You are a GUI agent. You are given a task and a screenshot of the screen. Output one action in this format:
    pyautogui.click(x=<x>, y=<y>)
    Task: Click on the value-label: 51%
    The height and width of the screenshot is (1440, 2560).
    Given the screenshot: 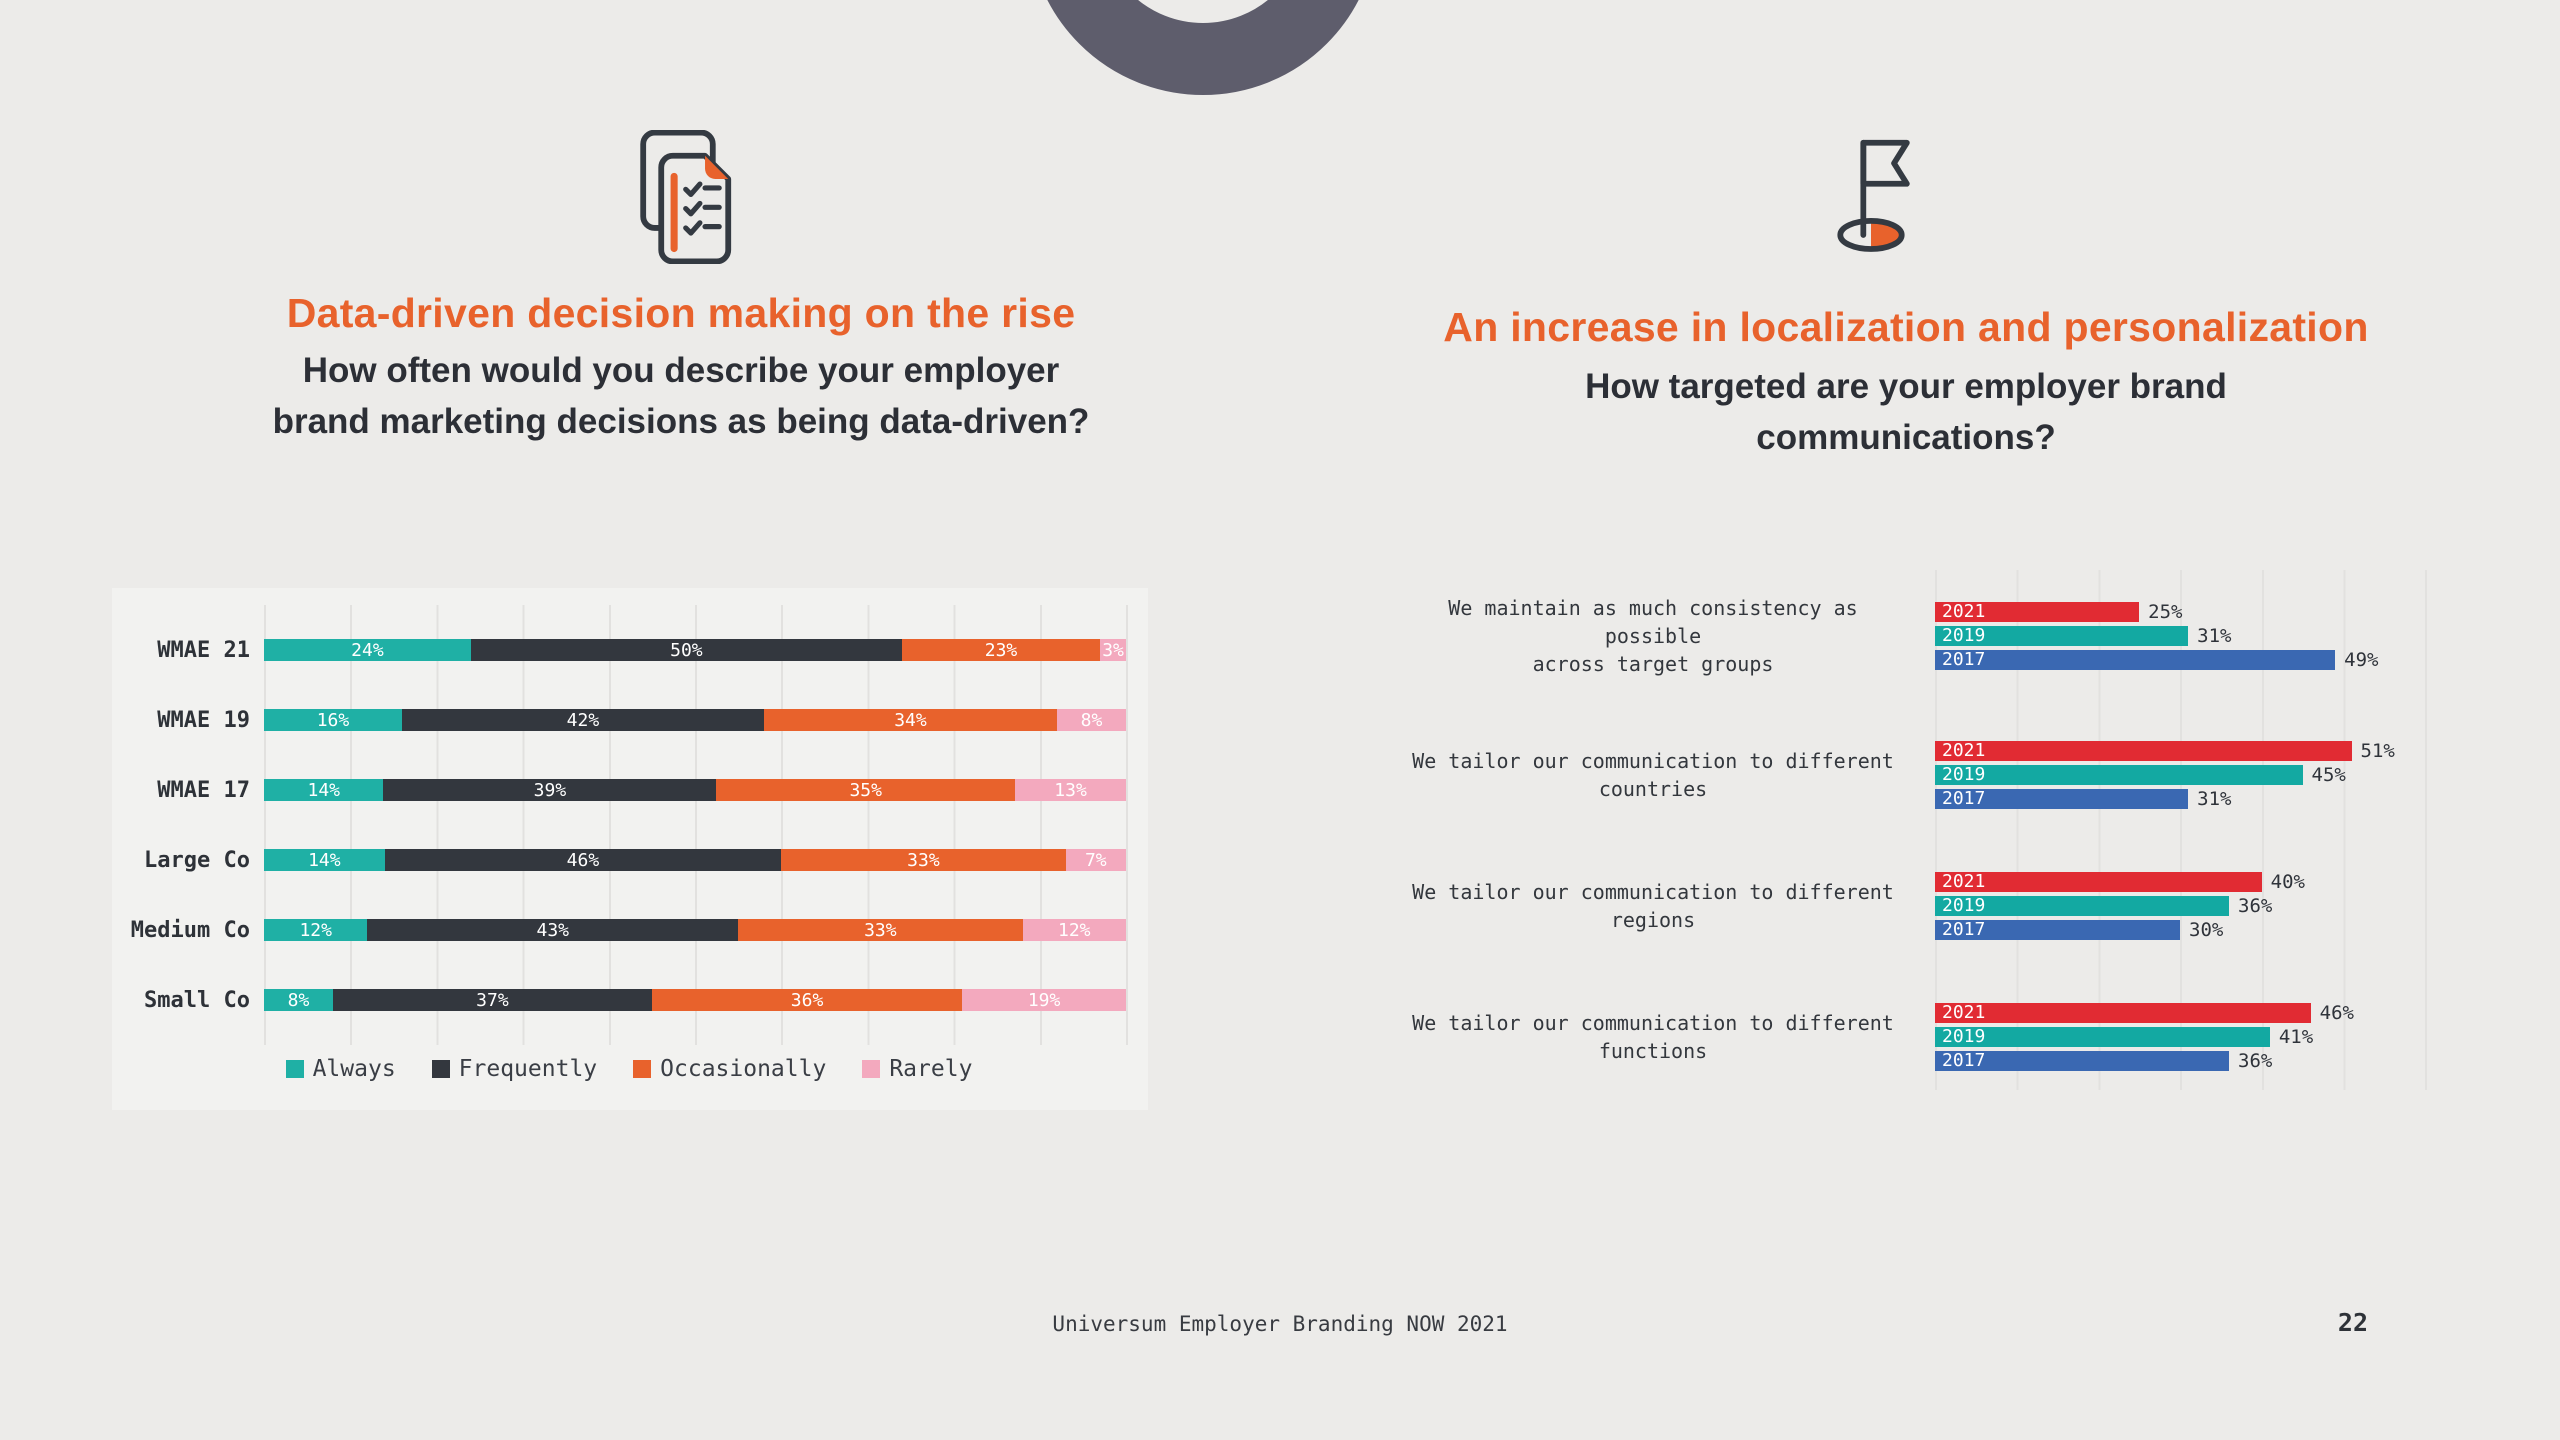 What is the action you would take?
    pyautogui.click(x=2377, y=751)
    